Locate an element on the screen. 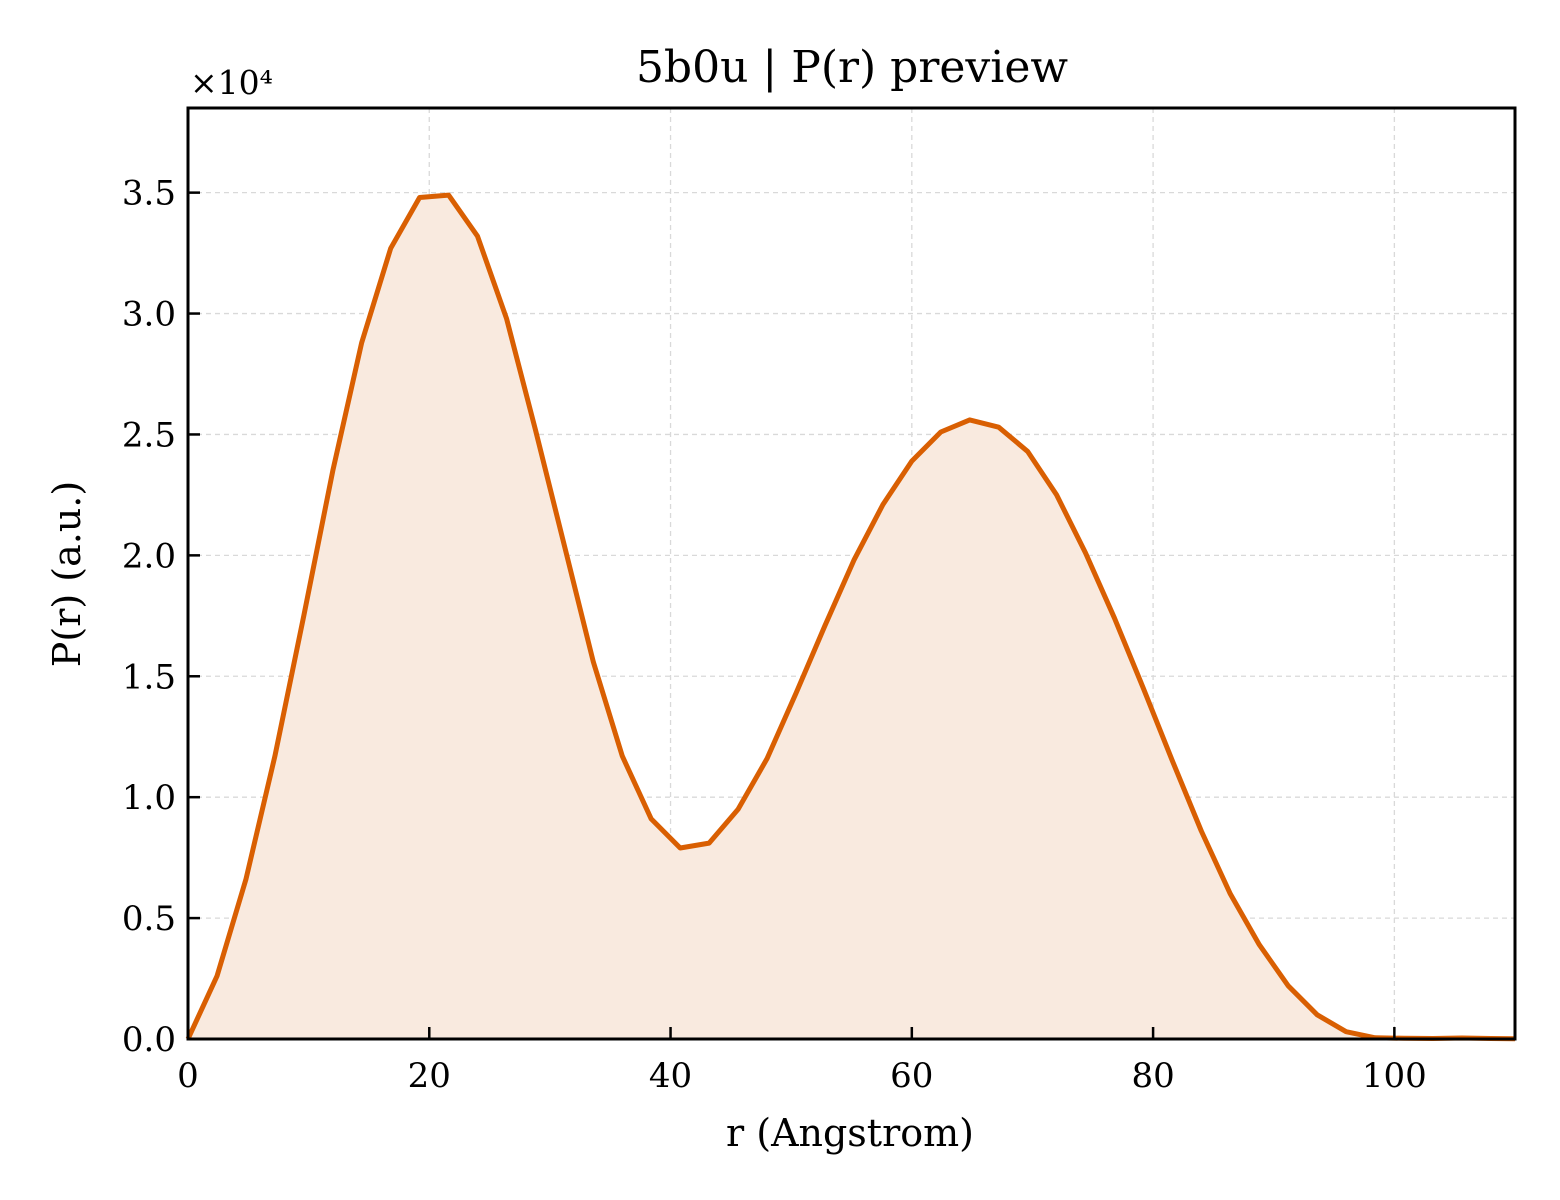 The image size is (1560, 1200). x-tick-label: 20 is located at coordinates (429, 1076).